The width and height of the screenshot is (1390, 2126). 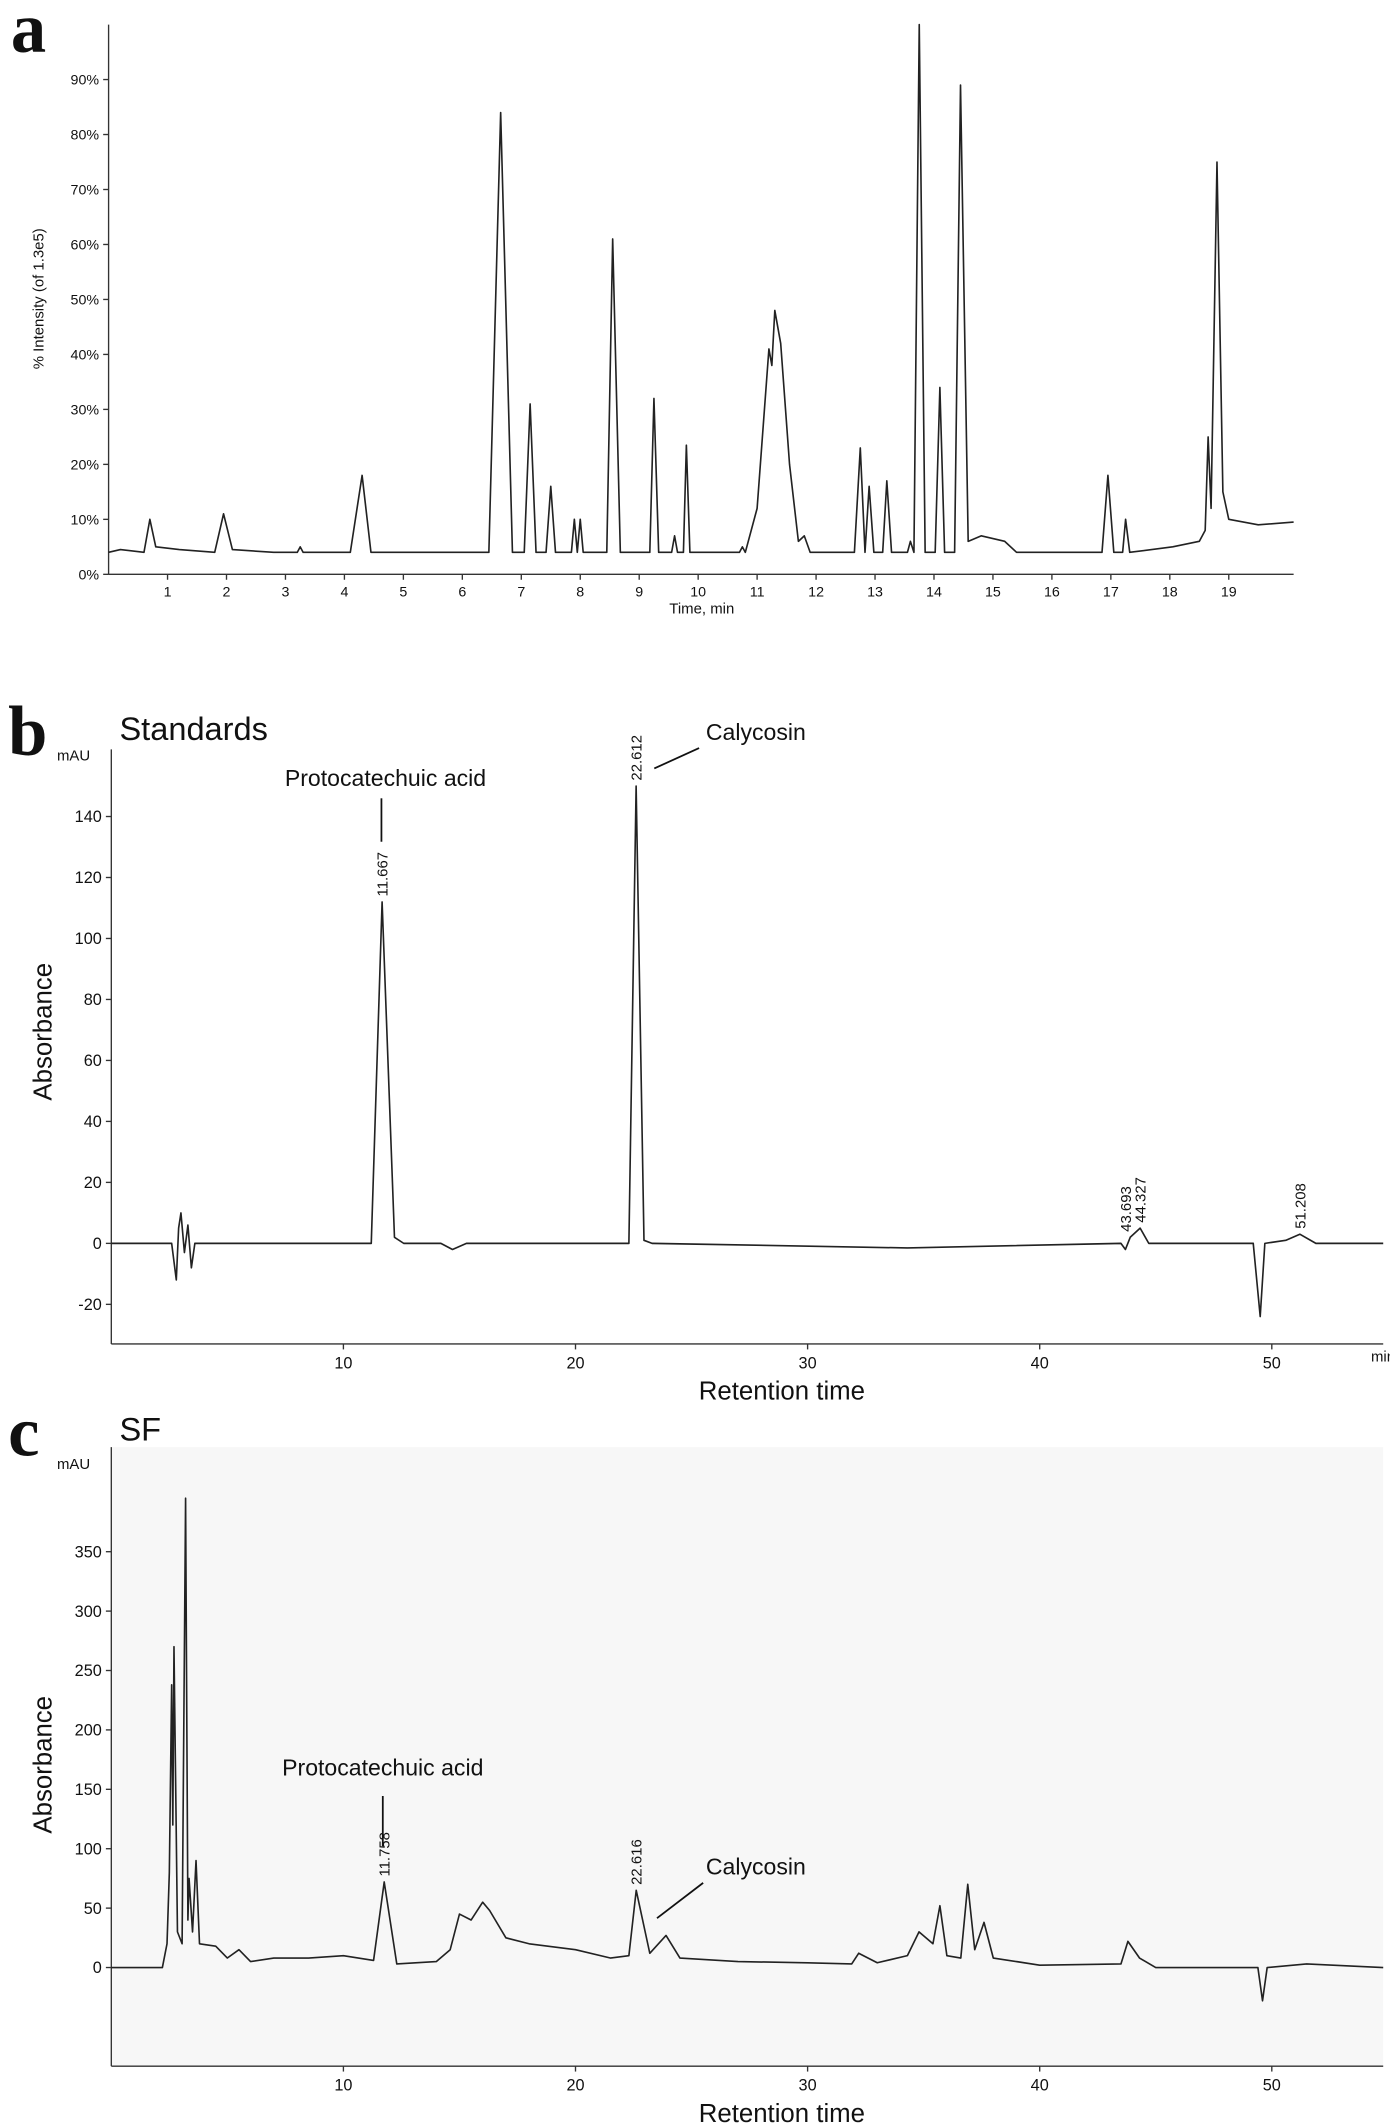 What do you see at coordinates (285, 593) in the screenshot?
I see `x-tick-label: 3` at bounding box center [285, 593].